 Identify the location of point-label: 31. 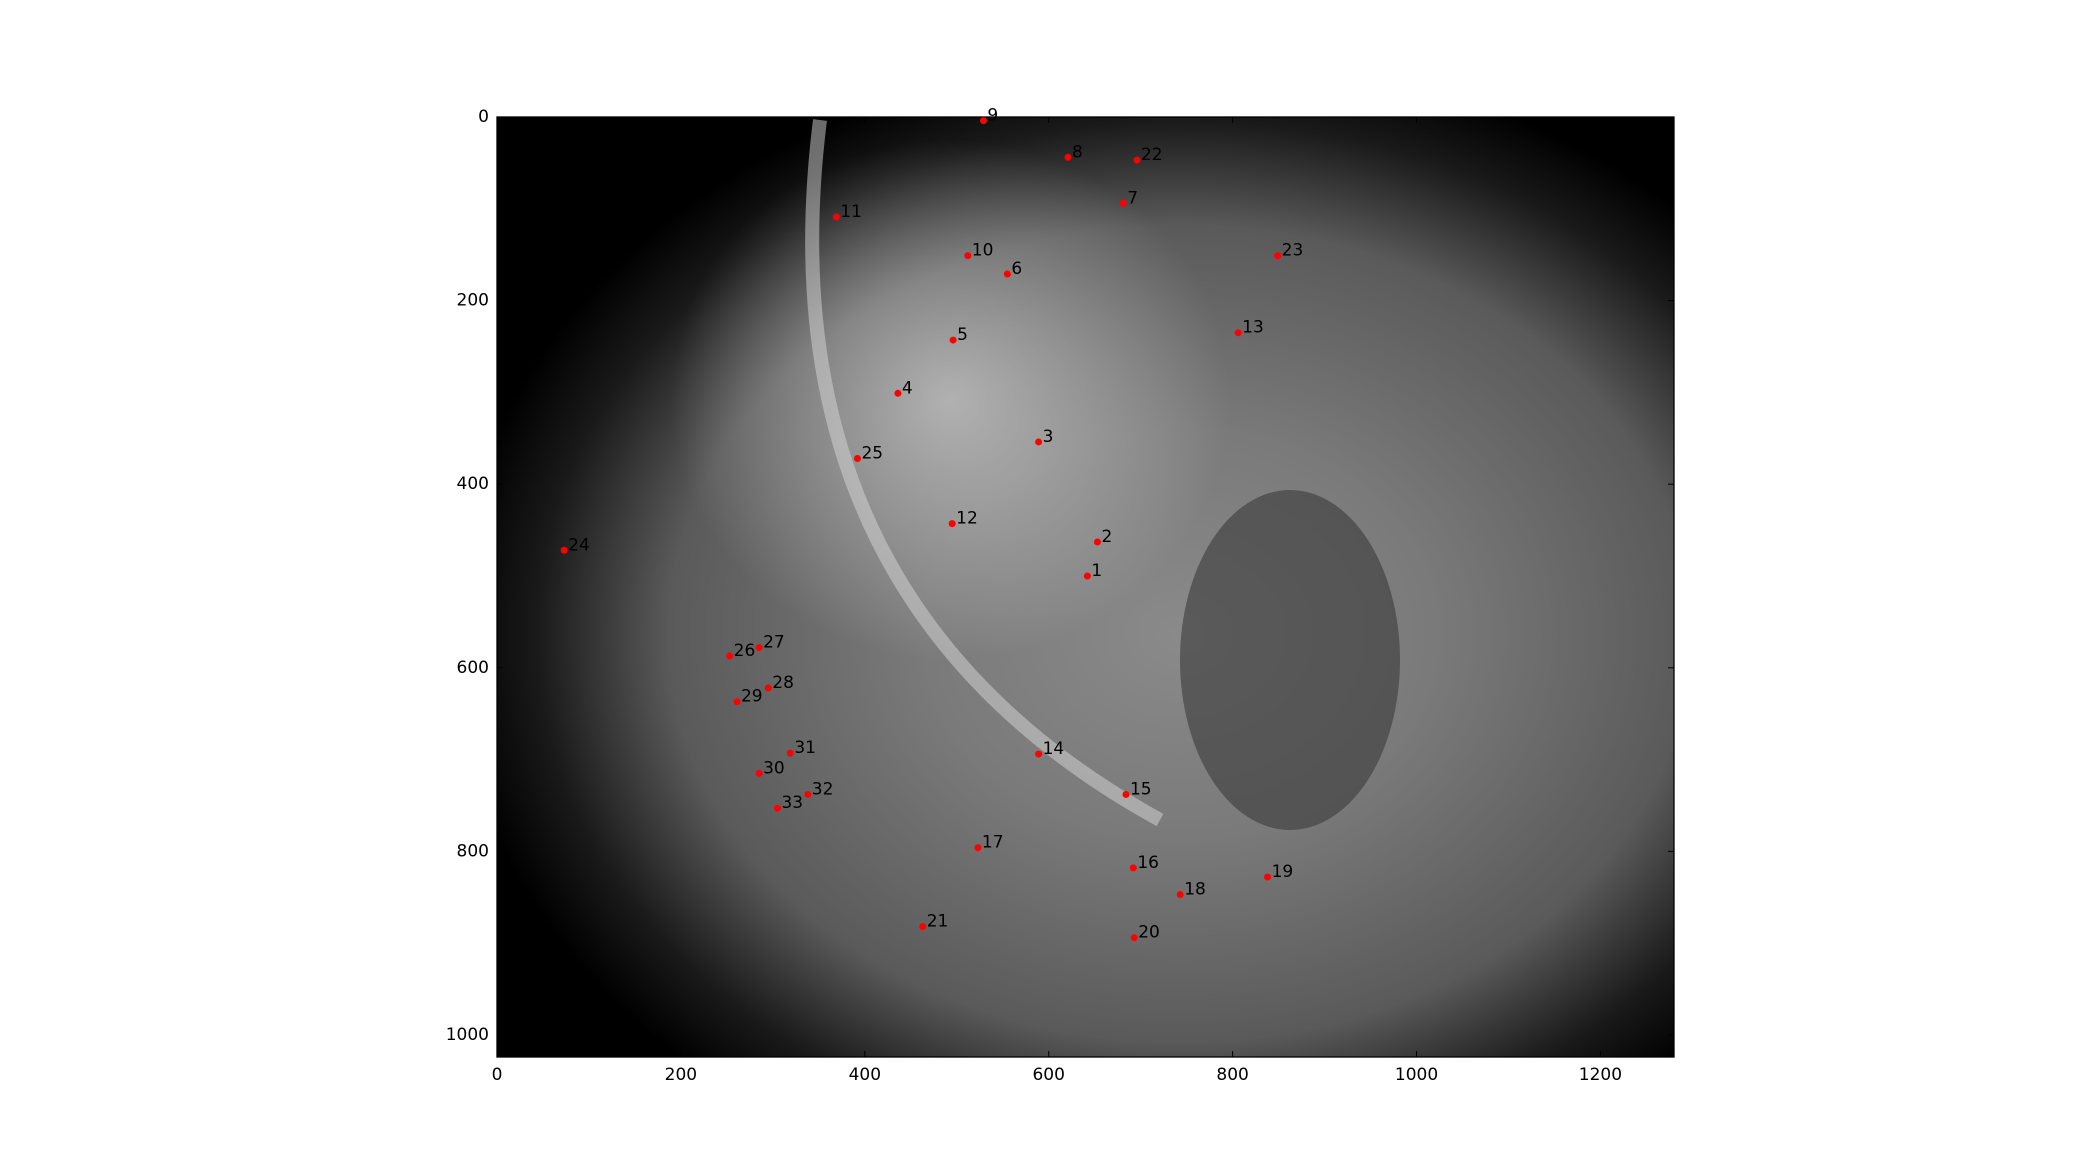
(805, 748).